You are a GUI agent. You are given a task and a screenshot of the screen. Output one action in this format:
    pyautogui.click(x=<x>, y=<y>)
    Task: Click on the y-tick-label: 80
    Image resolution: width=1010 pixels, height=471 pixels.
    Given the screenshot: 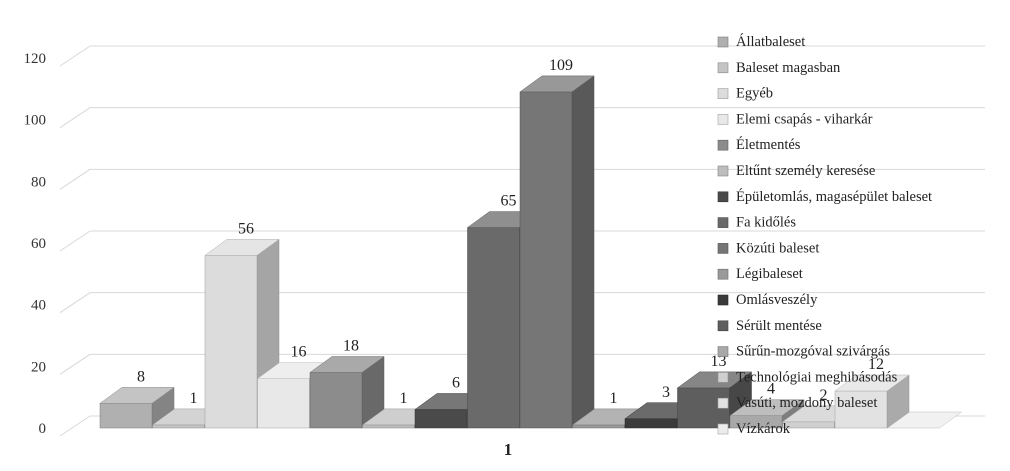 What is the action you would take?
    pyautogui.click(x=38, y=182)
    